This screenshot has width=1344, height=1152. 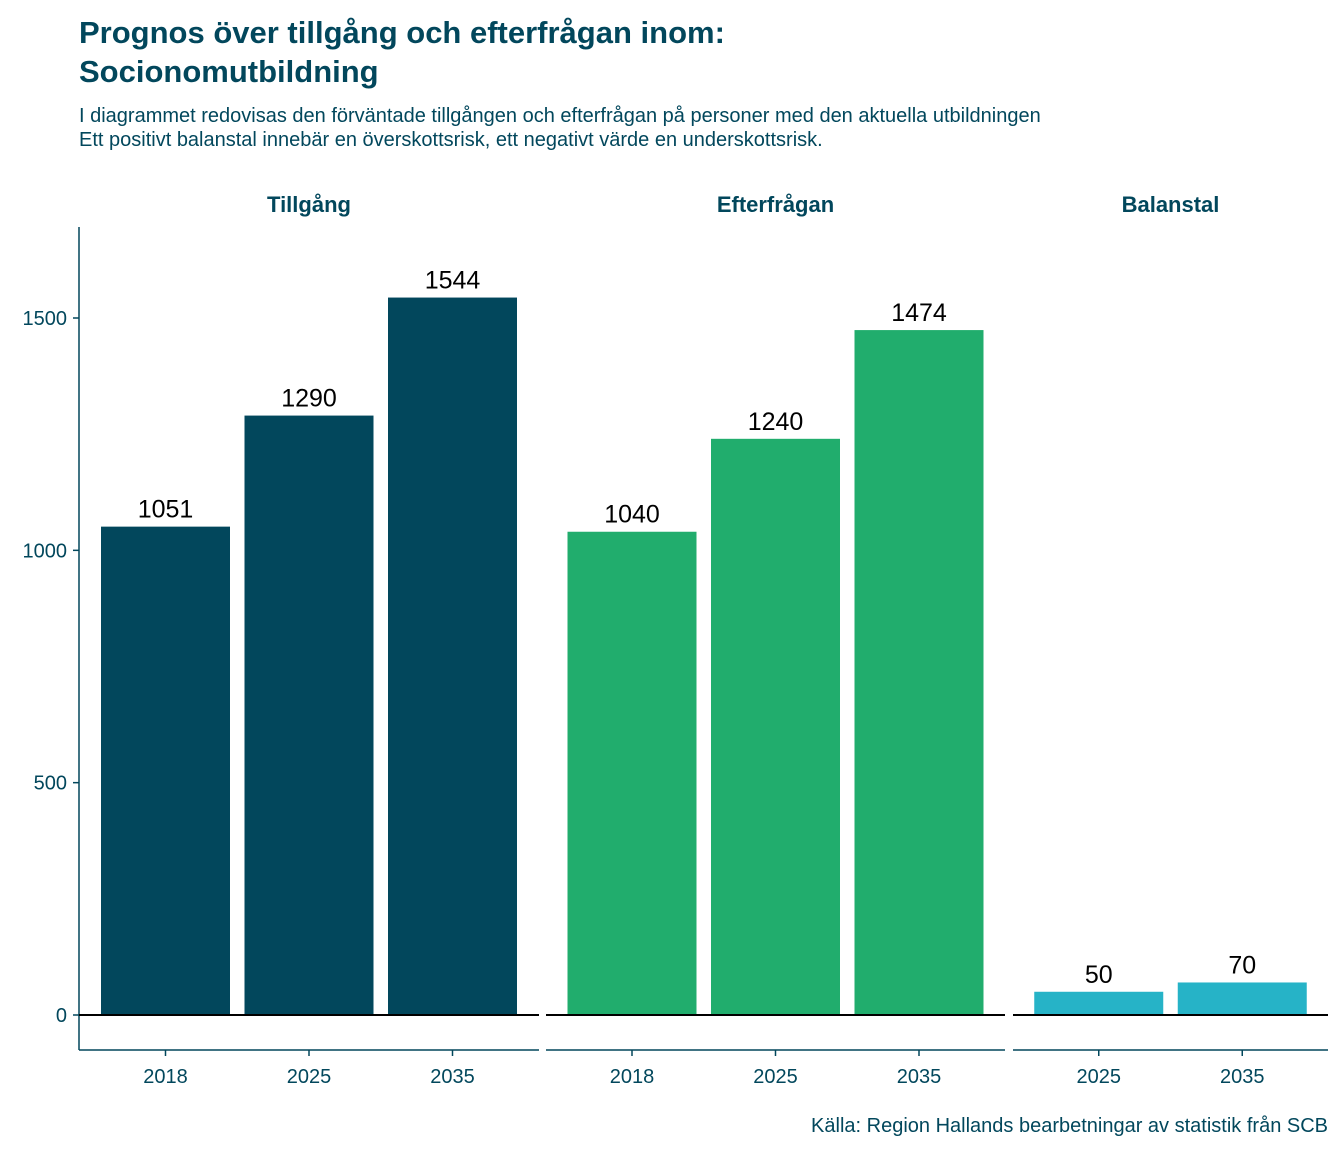 What do you see at coordinates (775, 726) in the screenshot?
I see `bar-efterfr-gan-2025` at bounding box center [775, 726].